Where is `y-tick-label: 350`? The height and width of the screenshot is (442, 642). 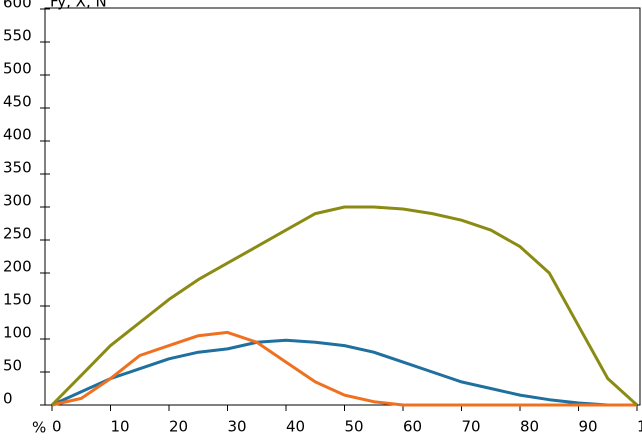
y-tick-label: 350 is located at coordinates (17, 168).